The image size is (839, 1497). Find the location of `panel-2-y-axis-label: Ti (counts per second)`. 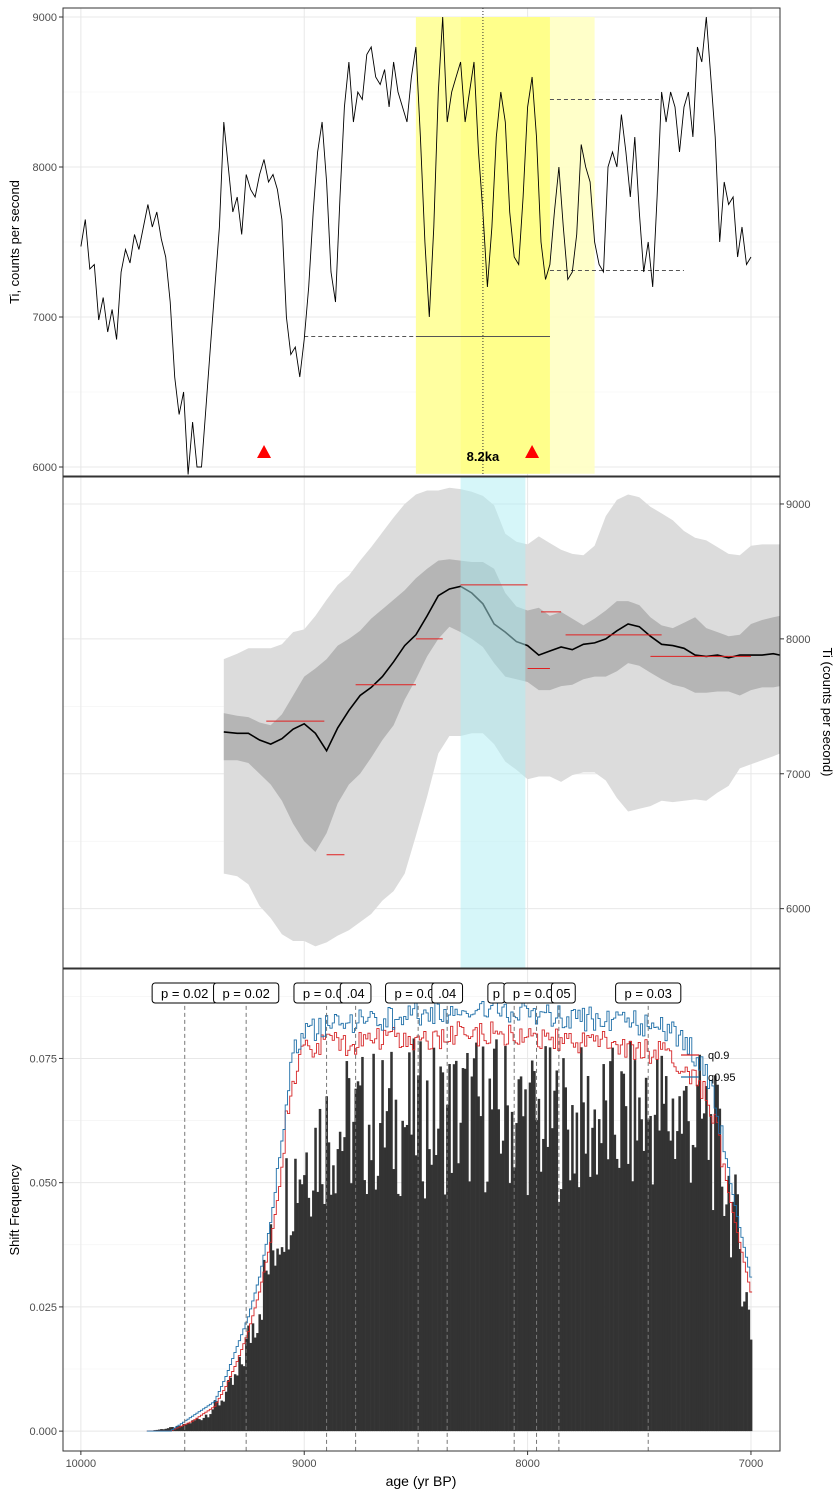

panel-2-y-axis-label: Ti (counts per second) is located at coordinates (827, 712).